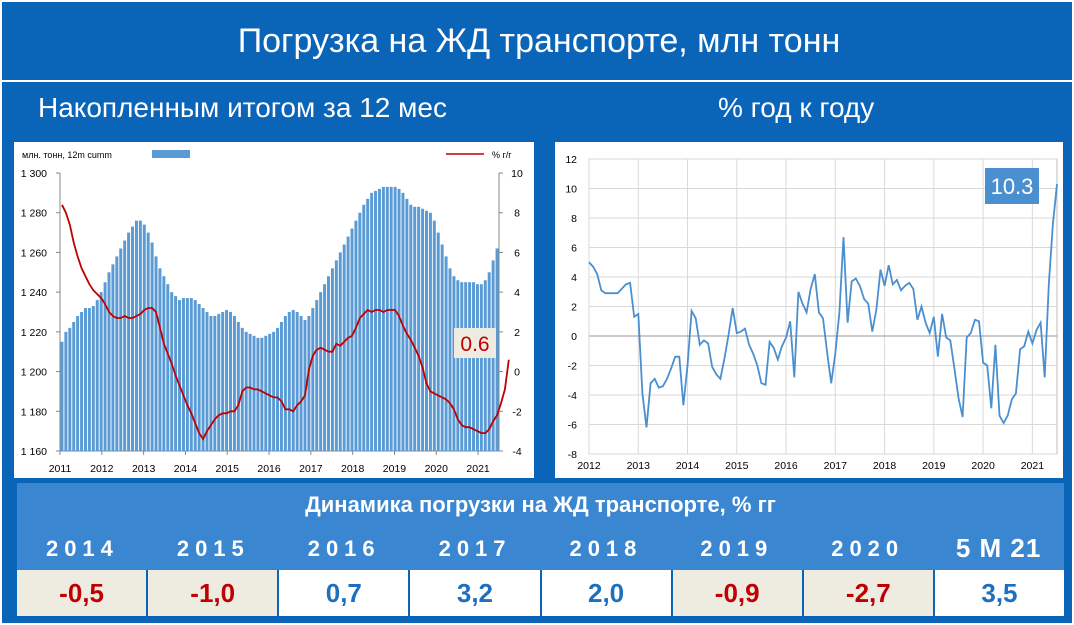  What do you see at coordinates (574, 337) in the screenshot?
I see `y-tick-label: 0` at bounding box center [574, 337].